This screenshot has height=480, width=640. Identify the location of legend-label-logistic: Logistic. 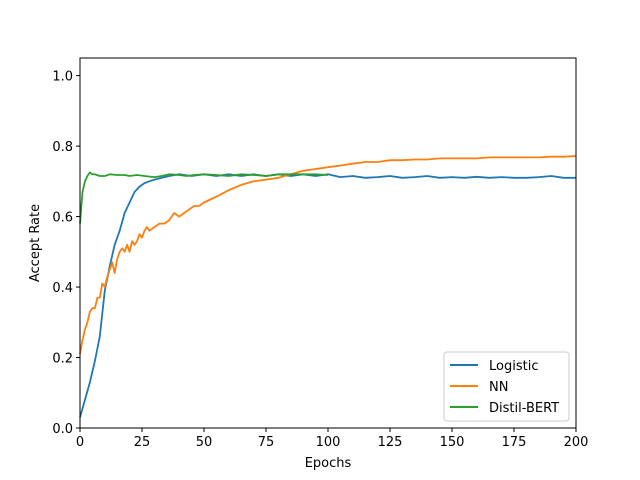
(513, 366).